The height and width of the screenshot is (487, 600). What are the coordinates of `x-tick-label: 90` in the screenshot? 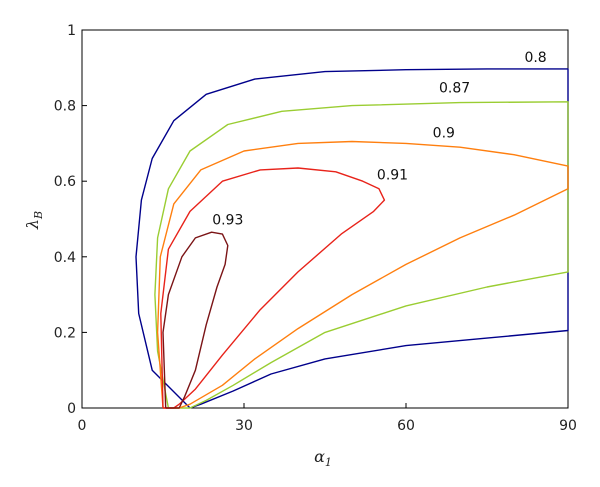 It's located at (568, 426).